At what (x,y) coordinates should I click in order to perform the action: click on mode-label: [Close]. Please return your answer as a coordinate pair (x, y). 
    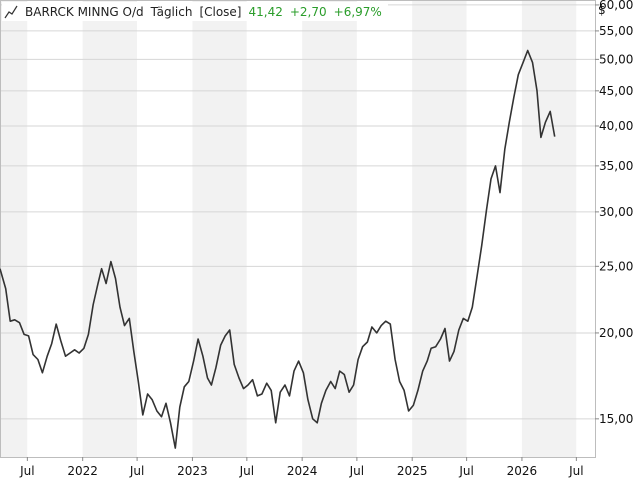
    Looking at the image, I should click on (220, 11).